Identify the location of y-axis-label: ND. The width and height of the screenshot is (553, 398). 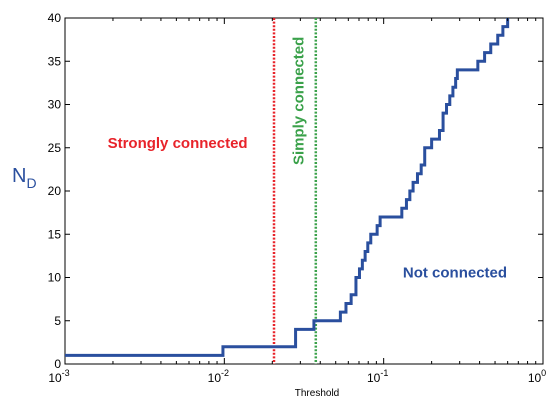
(24, 178).